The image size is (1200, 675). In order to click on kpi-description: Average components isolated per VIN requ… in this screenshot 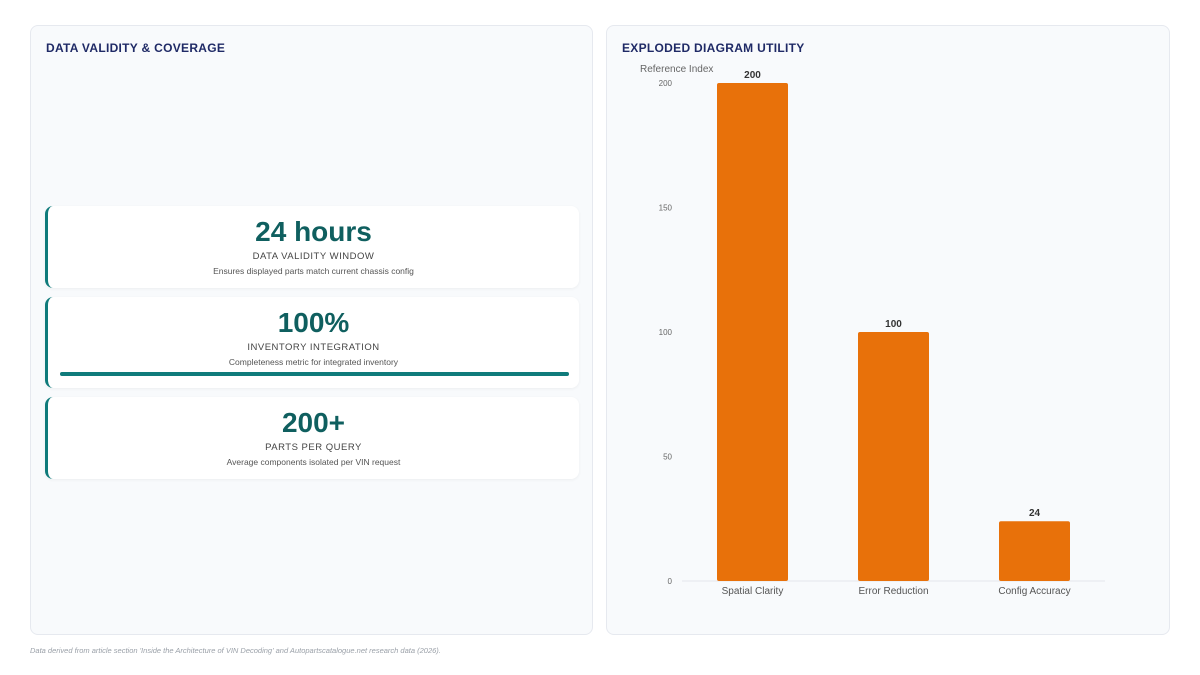, I will do `click(313, 462)`.